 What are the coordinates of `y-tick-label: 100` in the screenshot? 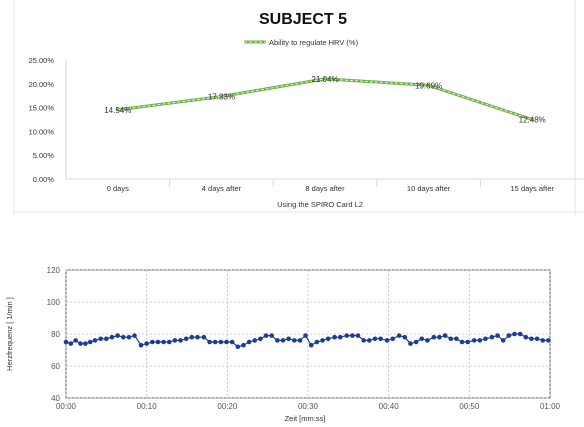 It's located at (54, 302).